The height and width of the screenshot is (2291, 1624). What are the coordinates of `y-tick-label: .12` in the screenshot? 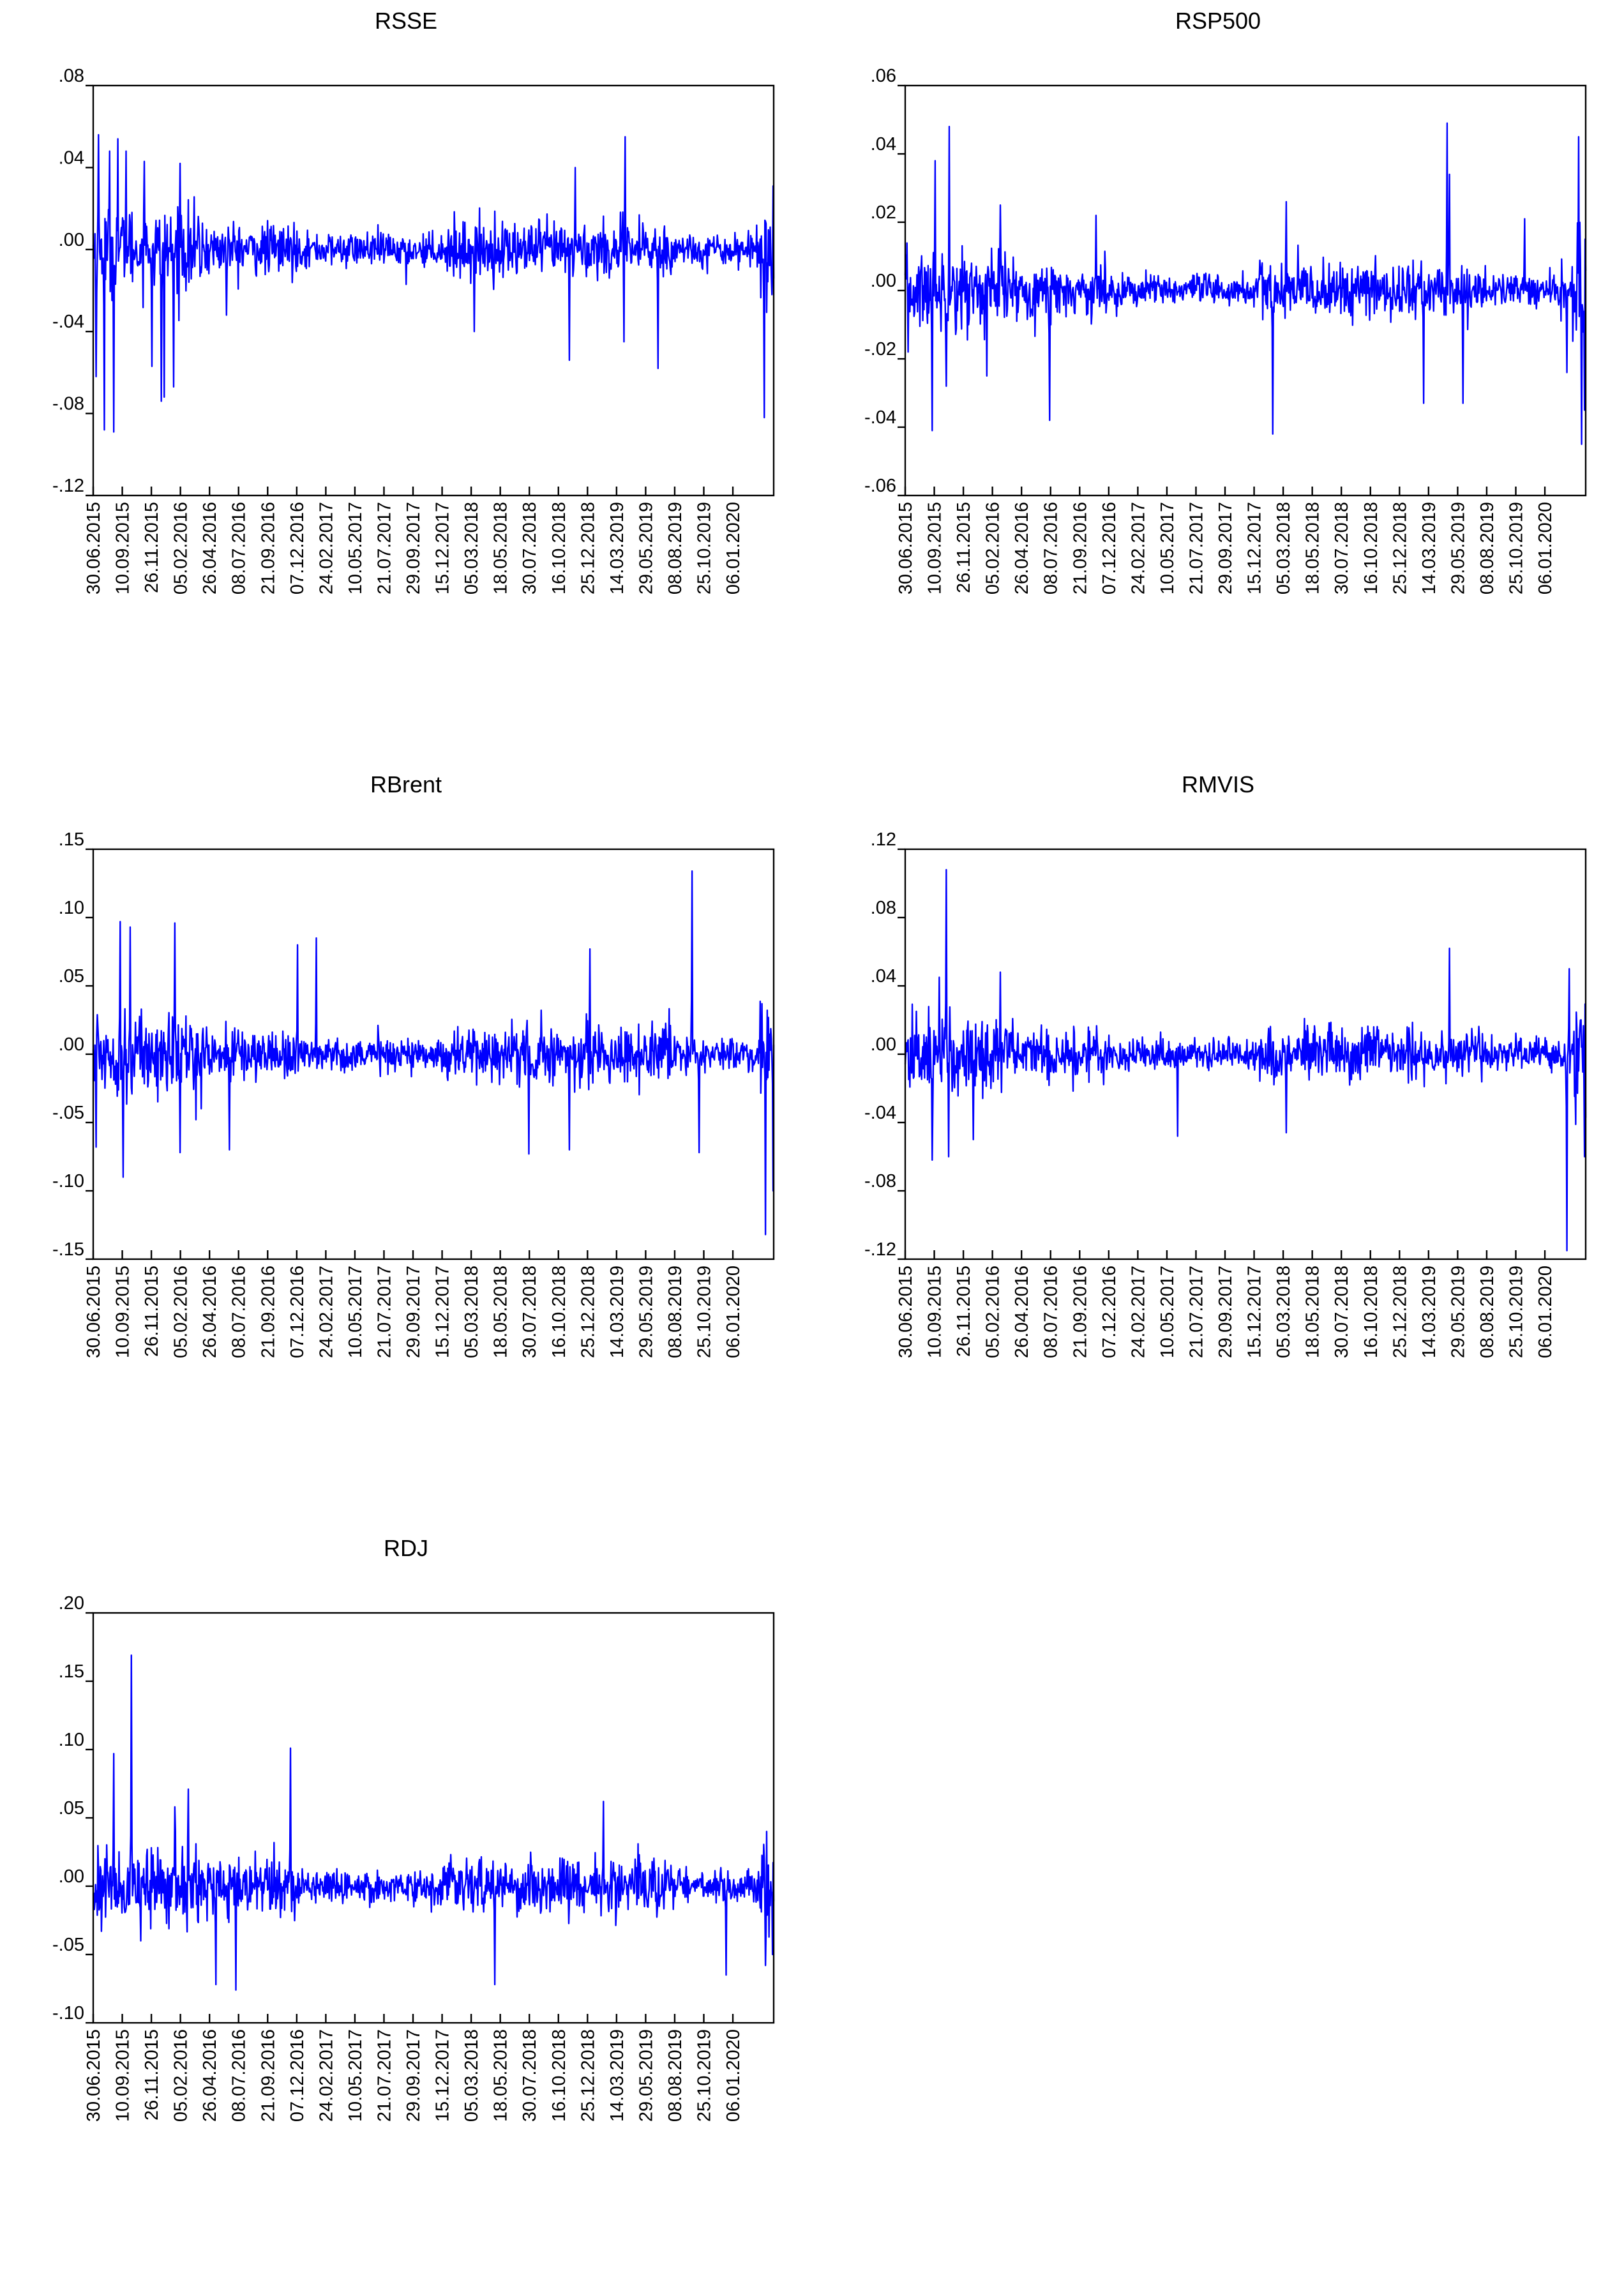 It's located at (884, 839).